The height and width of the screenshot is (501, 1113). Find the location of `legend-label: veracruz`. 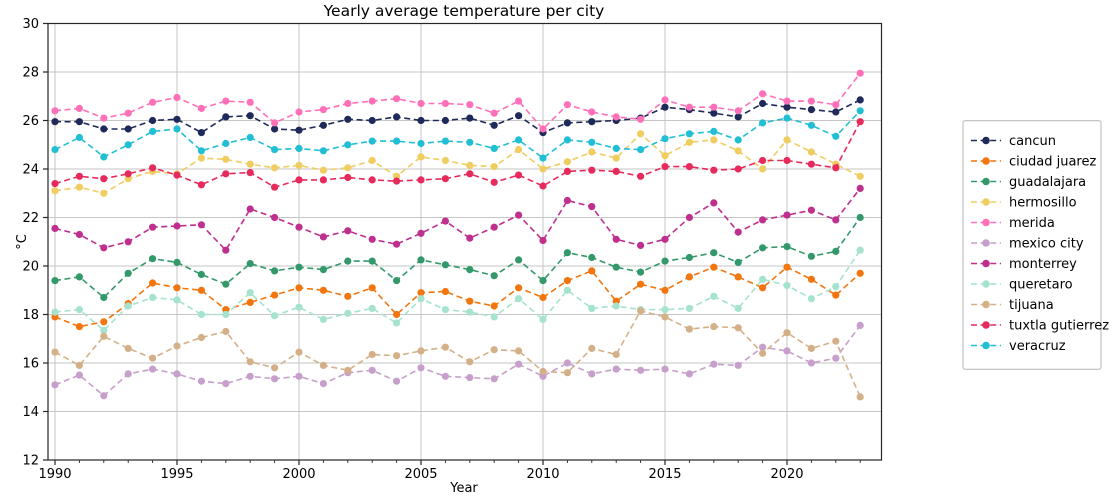

legend-label: veracruz is located at coordinates (1037, 346).